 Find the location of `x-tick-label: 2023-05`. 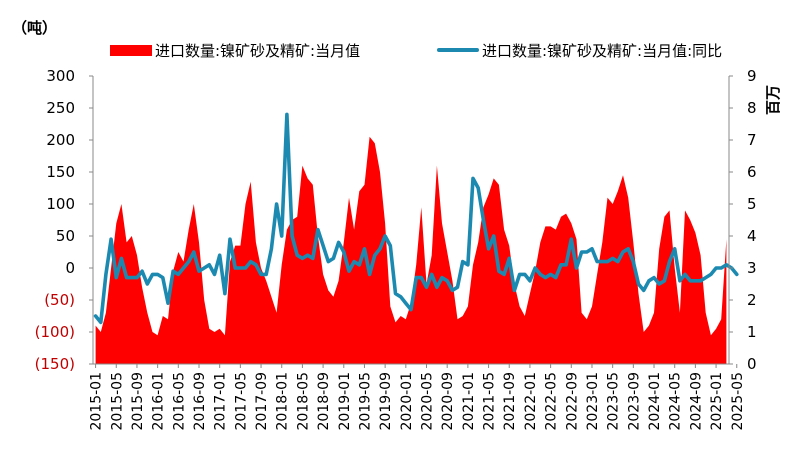

x-tick-label: 2023-05 is located at coordinates (614, 401).